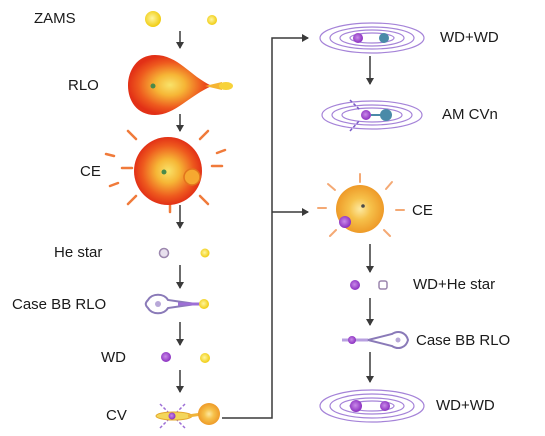 The image size is (545, 436). Describe the element at coordinates (465, 405) in the screenshot. I see `label-wd-wd-bottom: WD+WD` at that location.